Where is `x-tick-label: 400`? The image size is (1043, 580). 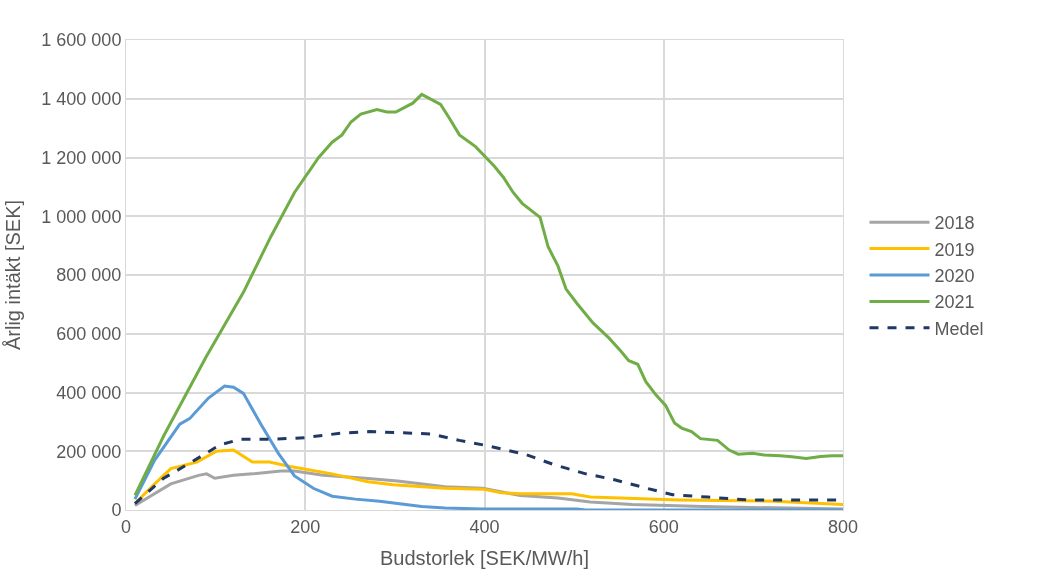 x-tick-label: 400 is located at coordinates (484, 526).